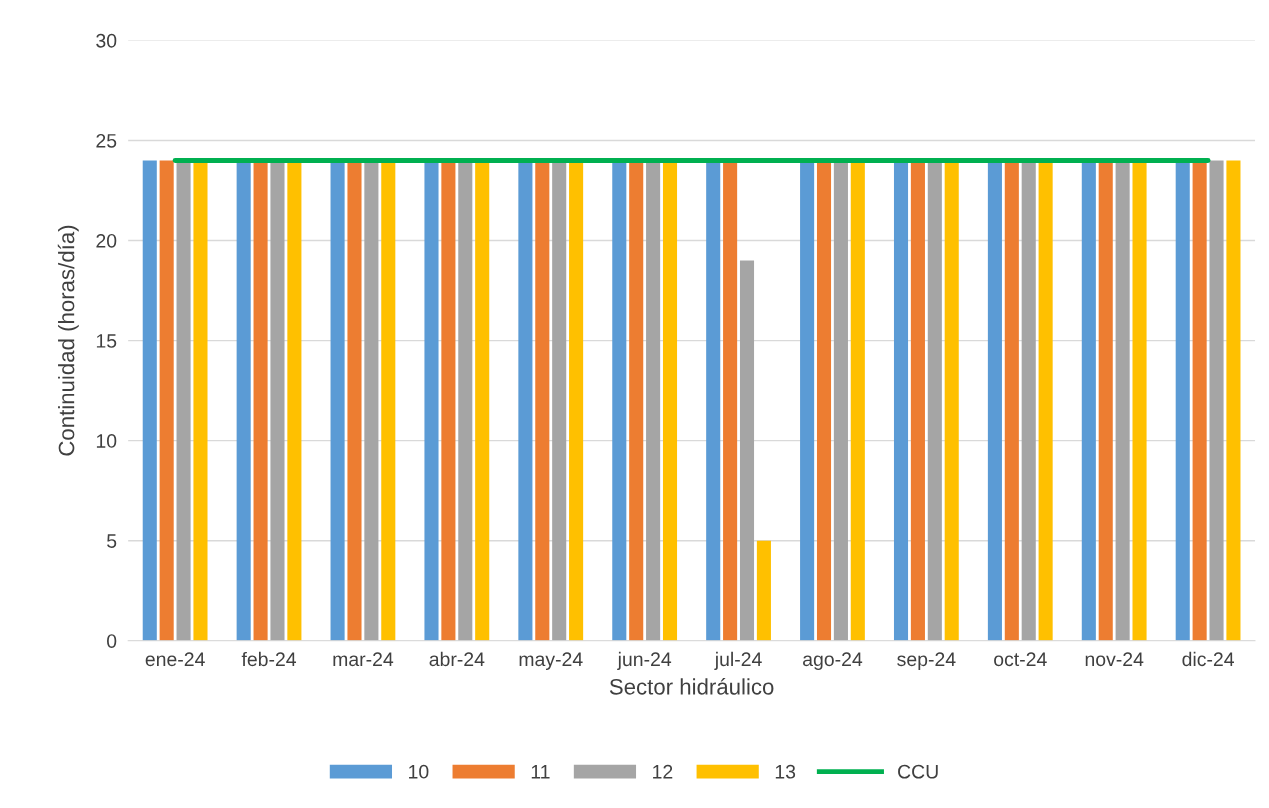 This screenshot has height=808, width=1269. Describe the element at coordinates (785, 771) in the screenshot. I see `legend-label: 13` at that location.